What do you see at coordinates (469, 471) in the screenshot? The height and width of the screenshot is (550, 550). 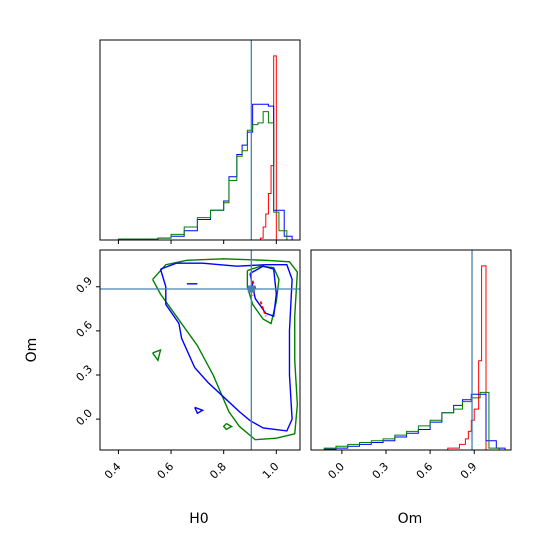 I see `om_hist-x-tick-label-3: 0.9` at bounding box center [469, 471].